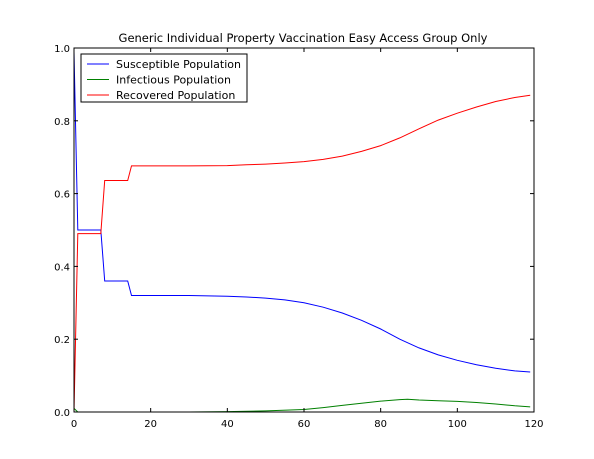  What do you see at coordinates (227, 424) in the screenshot?
I see `x-tick-label: 40` at bounding box center [227, 424].